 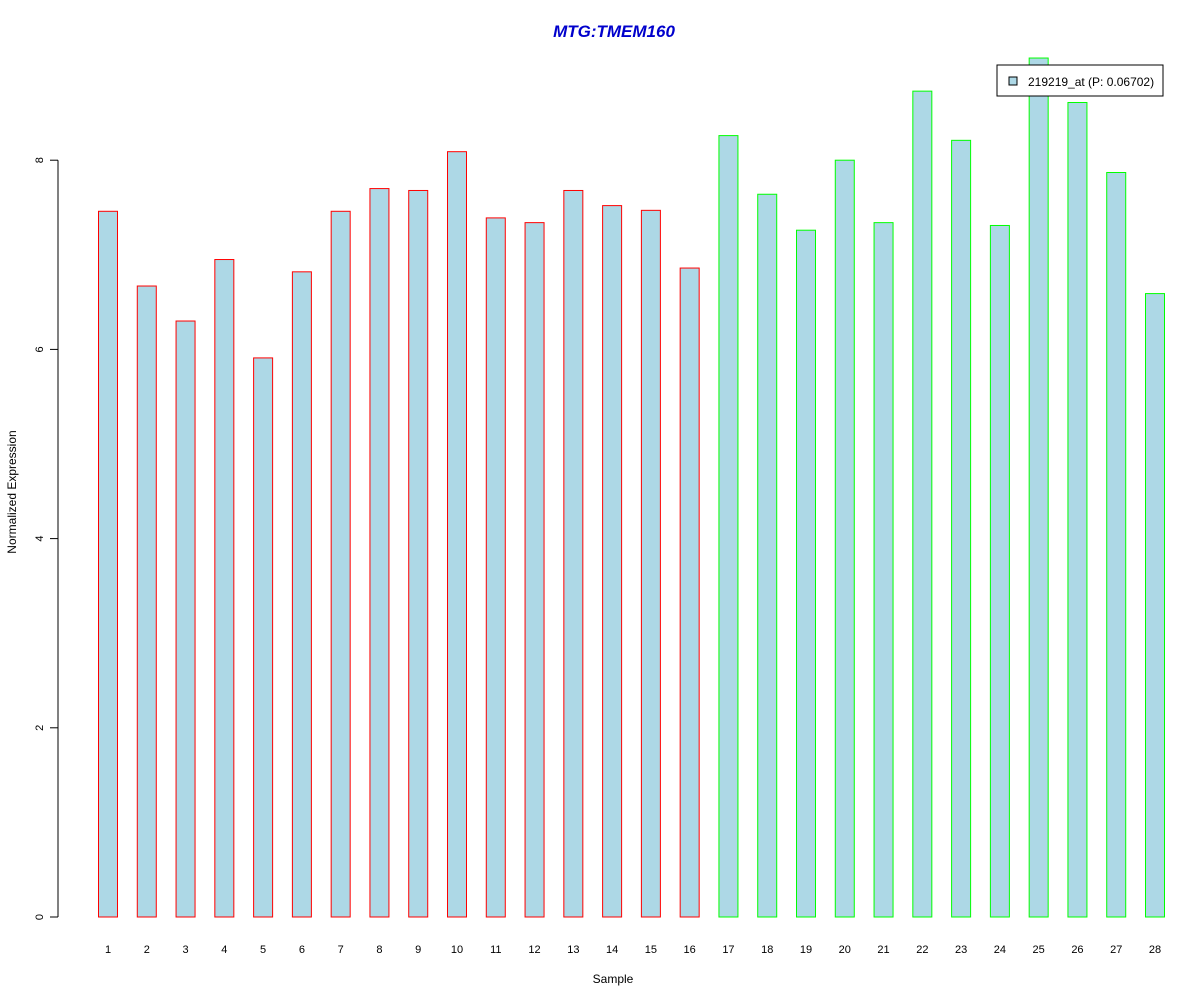 What do you see at coordinates (418, 950) in the screenshot?
I see `x-tick-label: 9` at bounding box center [418, 950].